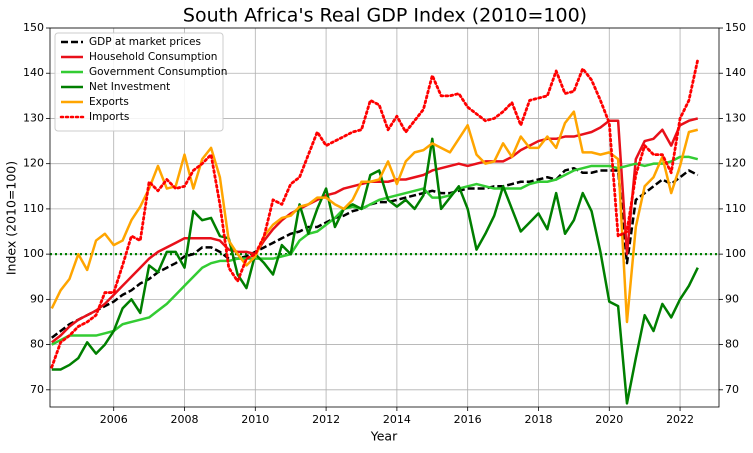 This screenshot has width=753, height=453. What do you see at coordinates (153, 57) in the screenshot?
I see `legend-label: Household Consumption` at bounding box center [153, 57].